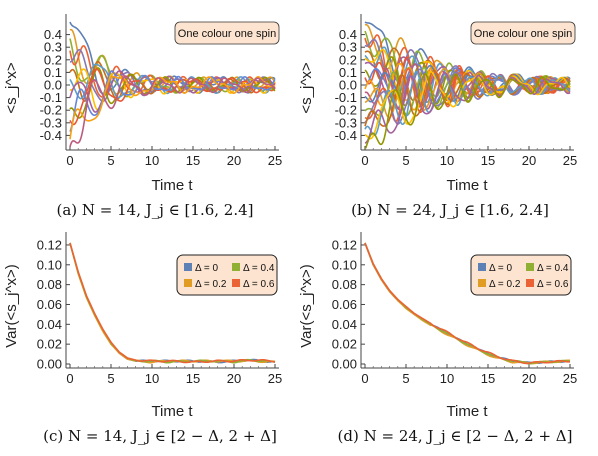  I want to click on x-tick-label-a: 25, so click(275, 160).